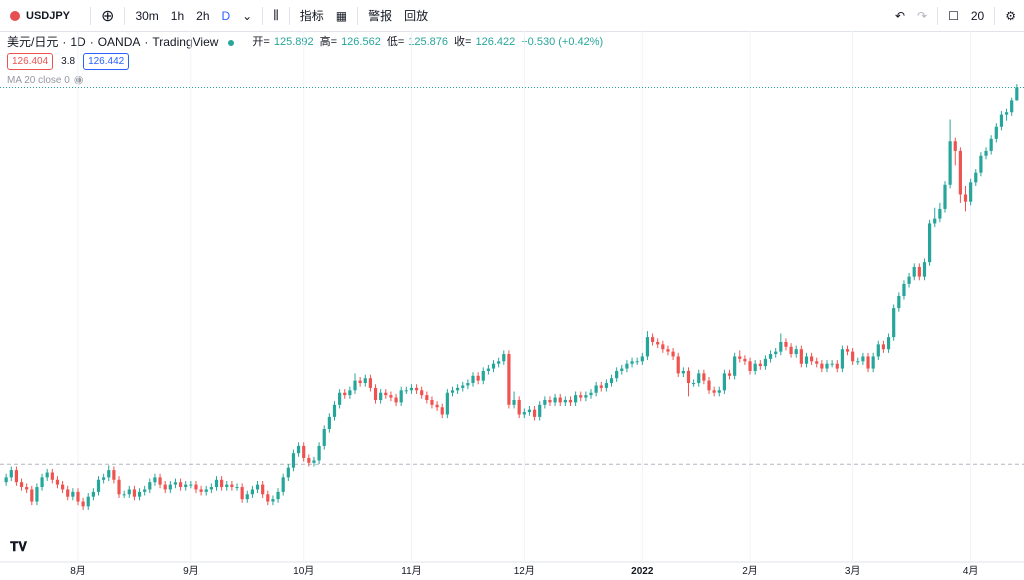  Describe the element at coordinates (247, 15) in the screenshot. I see `interval-menu: ⌄` at that location.